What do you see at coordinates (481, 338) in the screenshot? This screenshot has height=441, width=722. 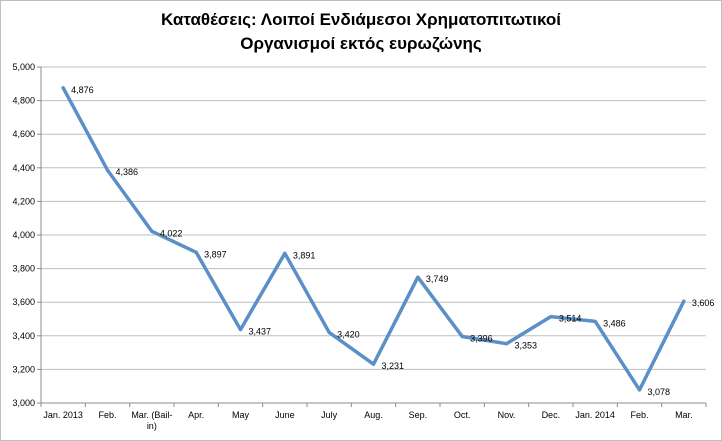 I see `data-label: 3,396` at bounding box center [481, 338].